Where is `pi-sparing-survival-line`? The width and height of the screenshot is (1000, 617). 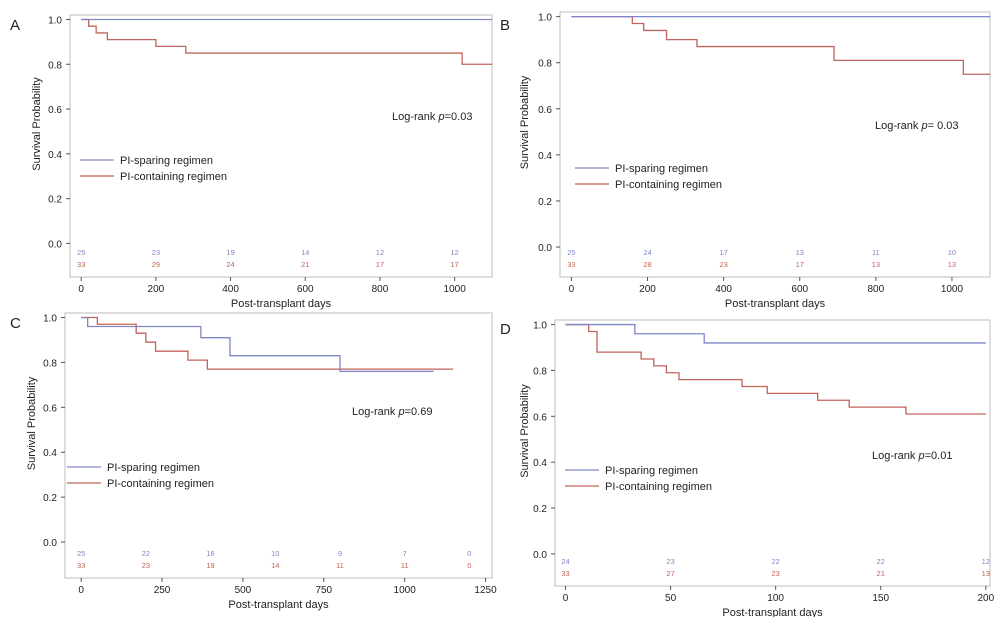 pi-sparing-survival-line is located at coordinates (775, 333).